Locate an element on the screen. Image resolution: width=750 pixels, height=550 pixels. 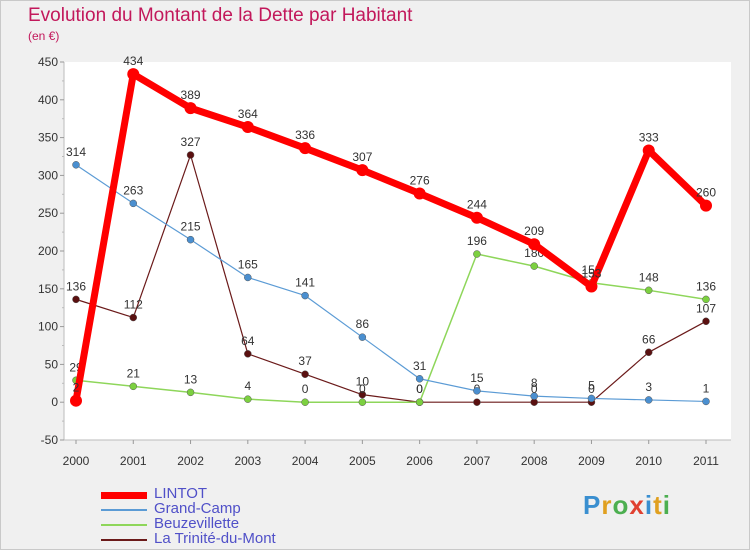
y-tick-label: 400 is located at coordinates (48, 100).